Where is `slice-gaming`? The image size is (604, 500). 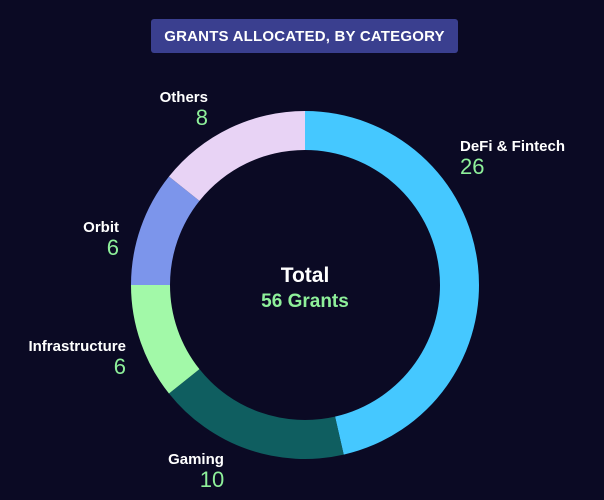
slice-gaming is located at coordinates (256, 414).